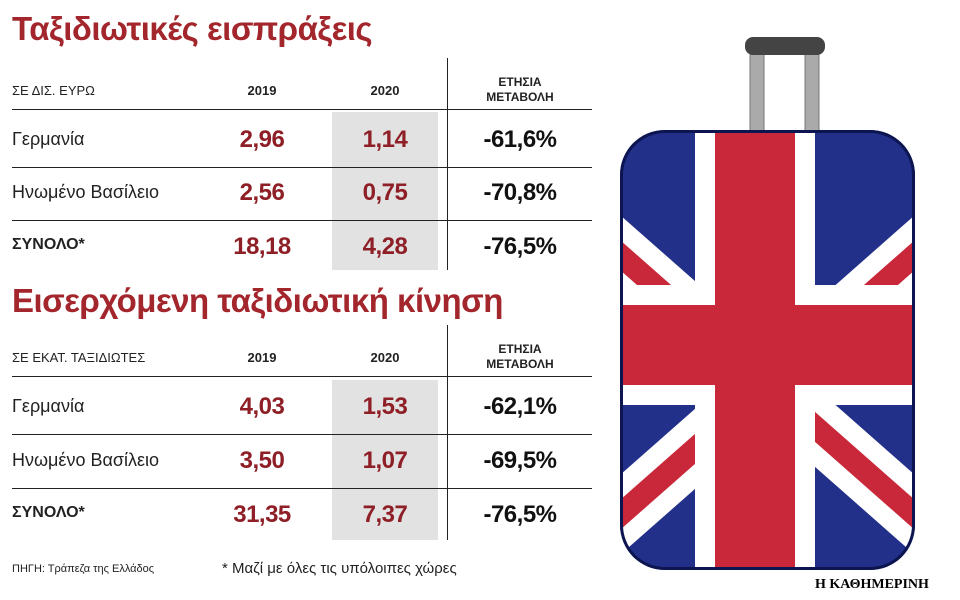 The width and height of the screenshot is (960, 600). I want to click on table-title: Ταξιδιωτικές εισπράξεις, so click(192, 28).